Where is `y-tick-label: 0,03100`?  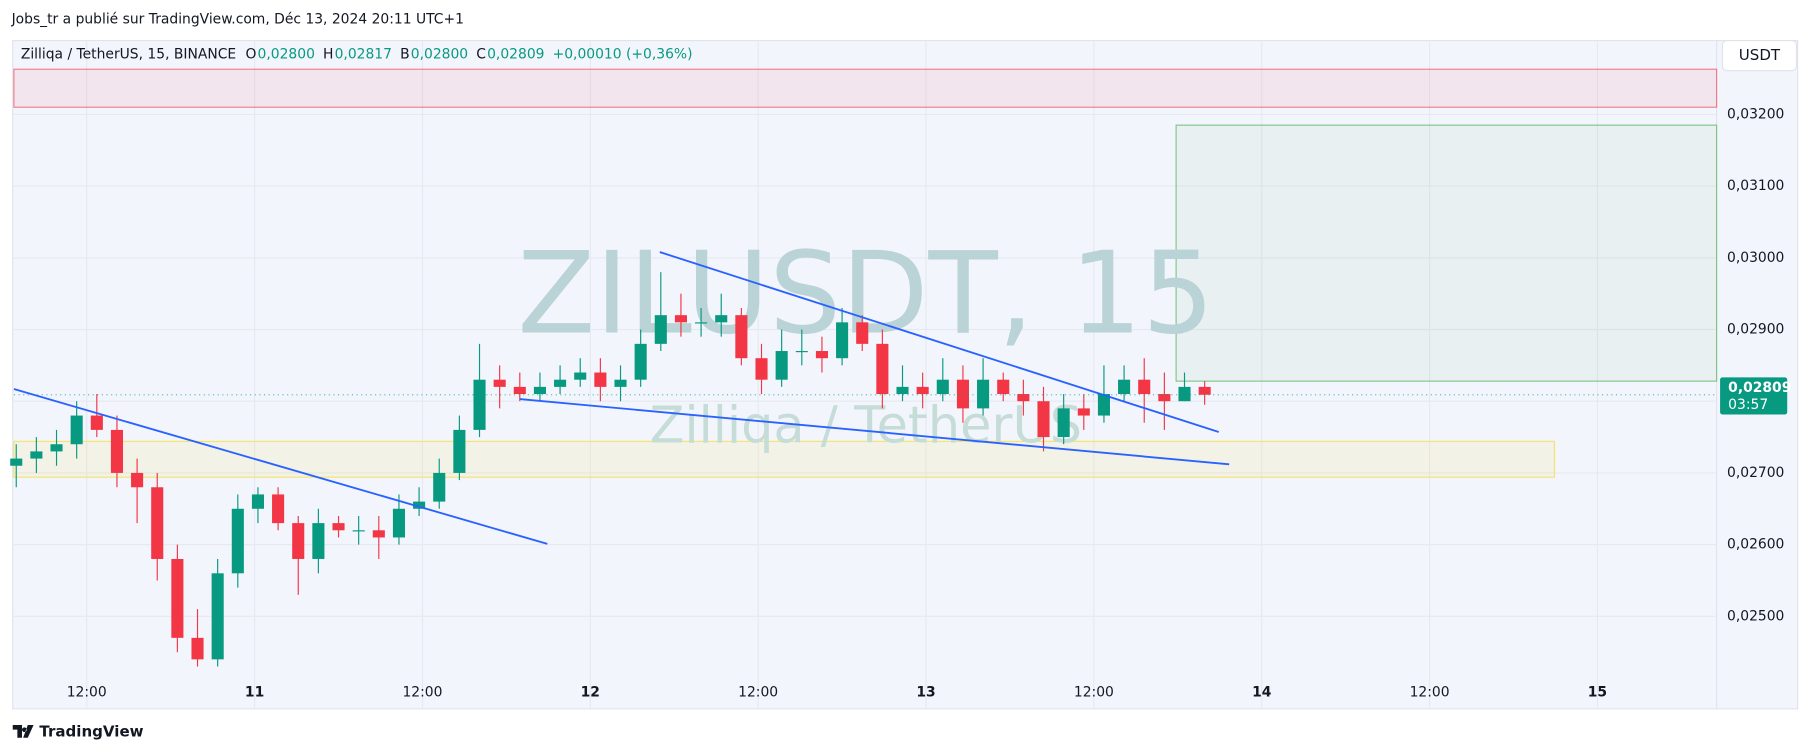 y-tick-label: 0,03100 is located at coordinates (1755, 186).